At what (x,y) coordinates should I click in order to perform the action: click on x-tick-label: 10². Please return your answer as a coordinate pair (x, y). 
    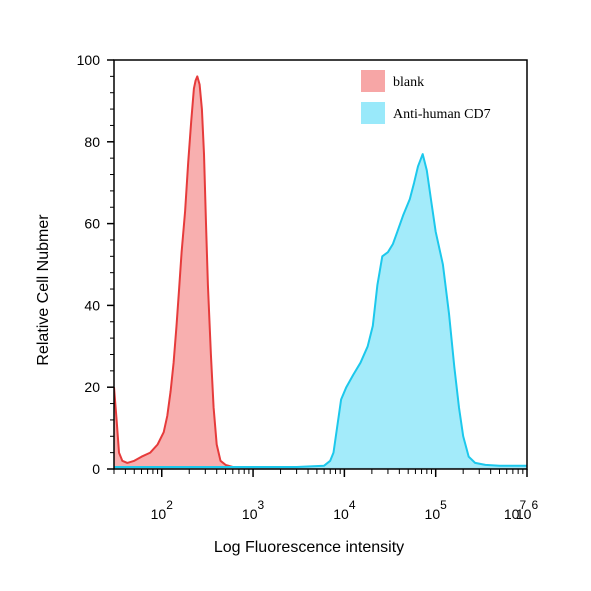
    Looking at the image, I should click on (162, 510).